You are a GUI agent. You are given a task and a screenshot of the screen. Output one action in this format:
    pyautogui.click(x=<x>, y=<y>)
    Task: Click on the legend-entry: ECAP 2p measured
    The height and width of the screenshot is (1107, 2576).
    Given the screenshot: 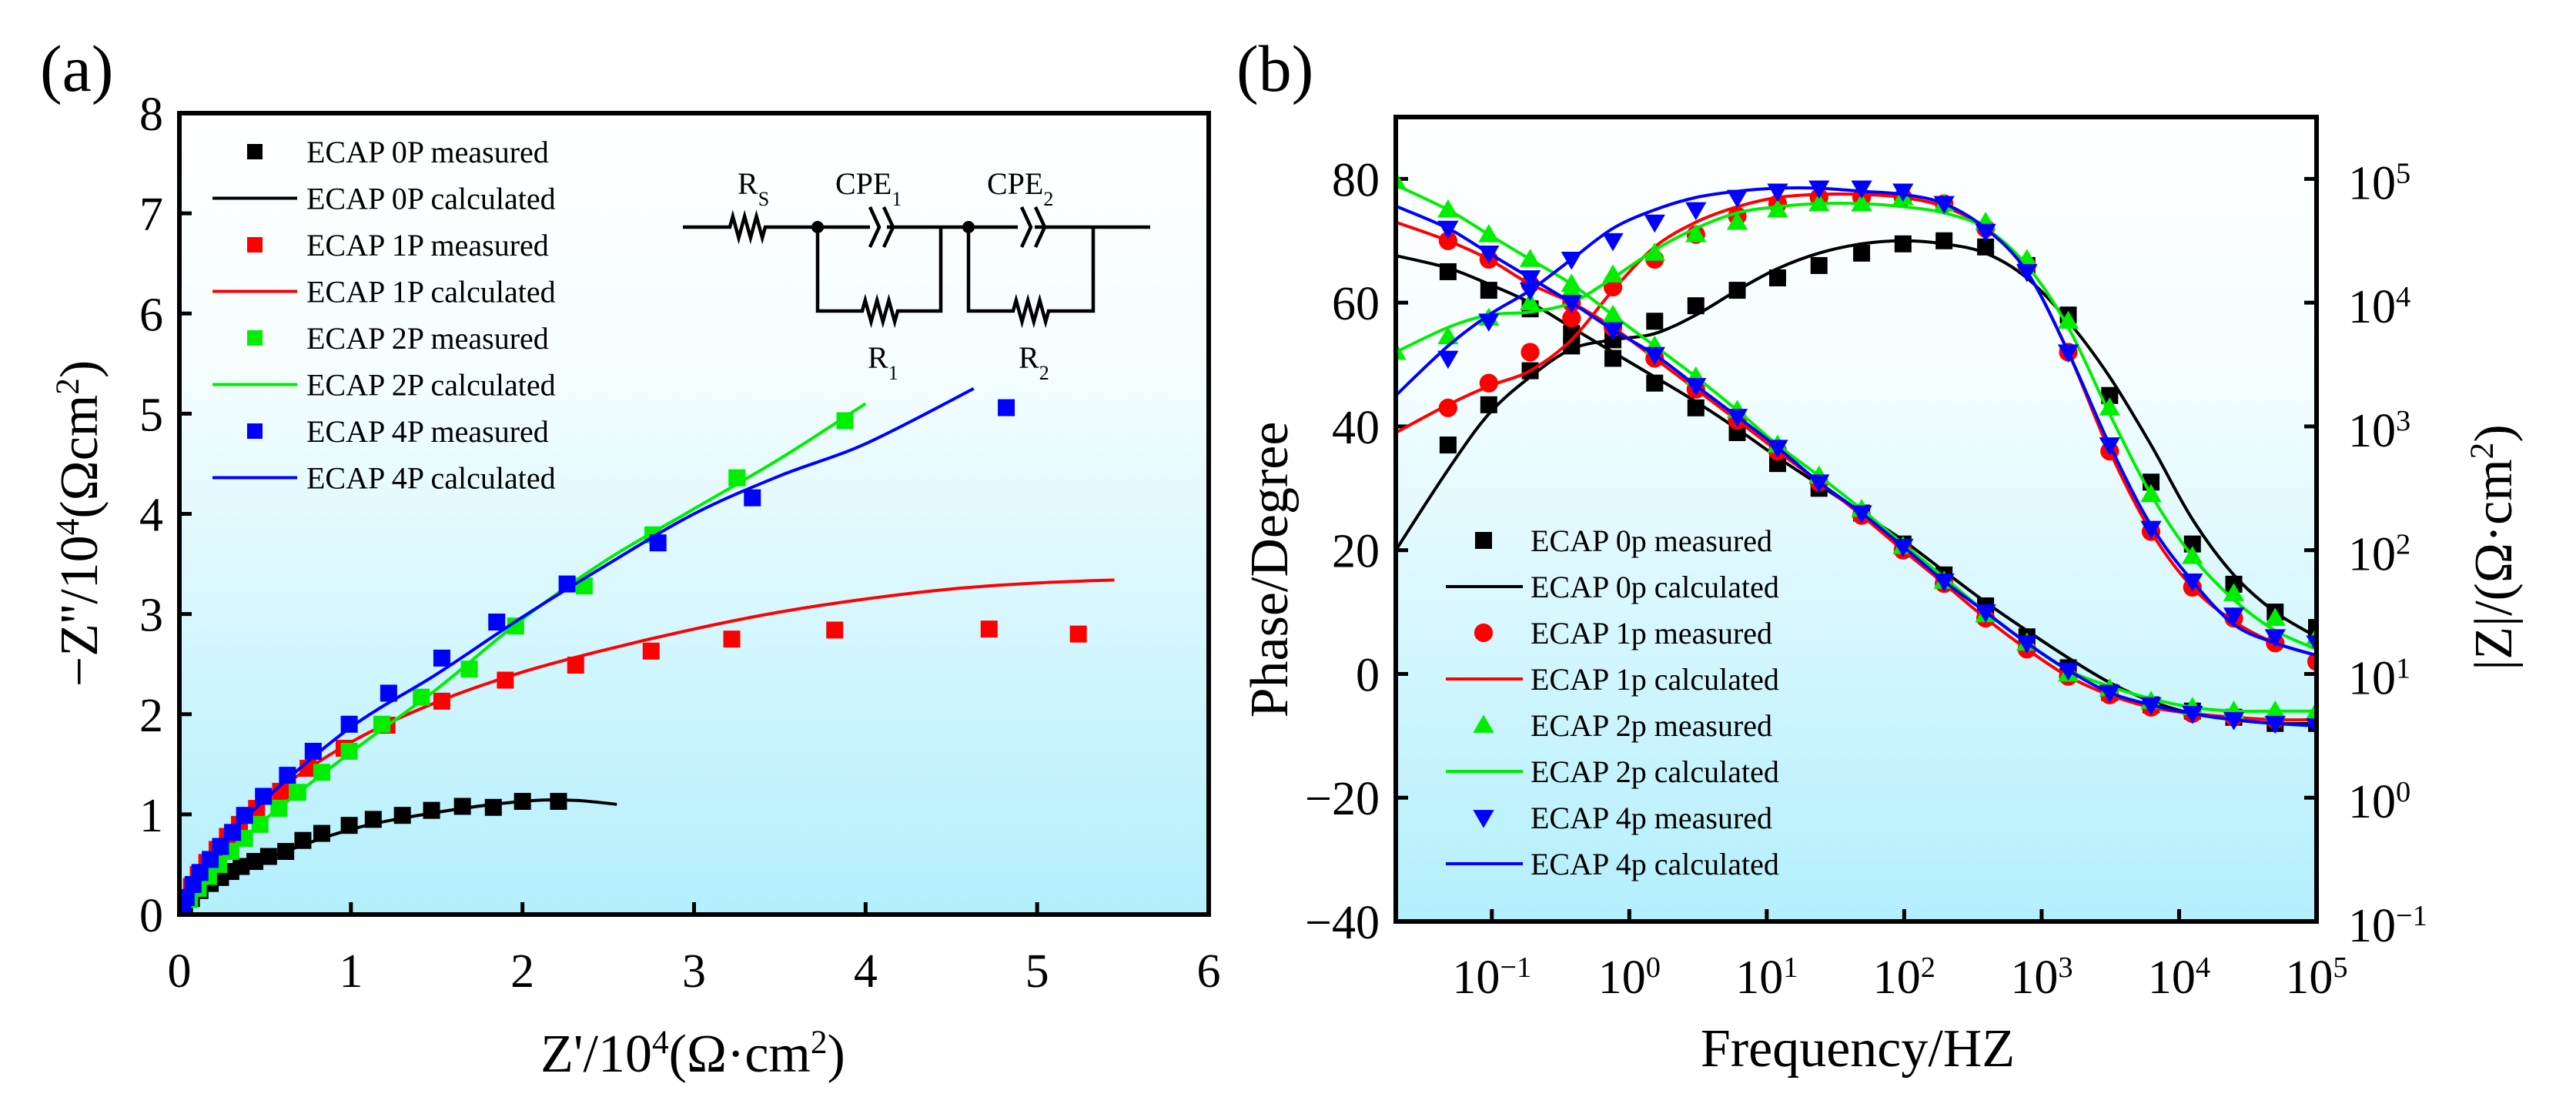 What is the action you would take?
    pyautogui.click(x=1623, y=726)
    